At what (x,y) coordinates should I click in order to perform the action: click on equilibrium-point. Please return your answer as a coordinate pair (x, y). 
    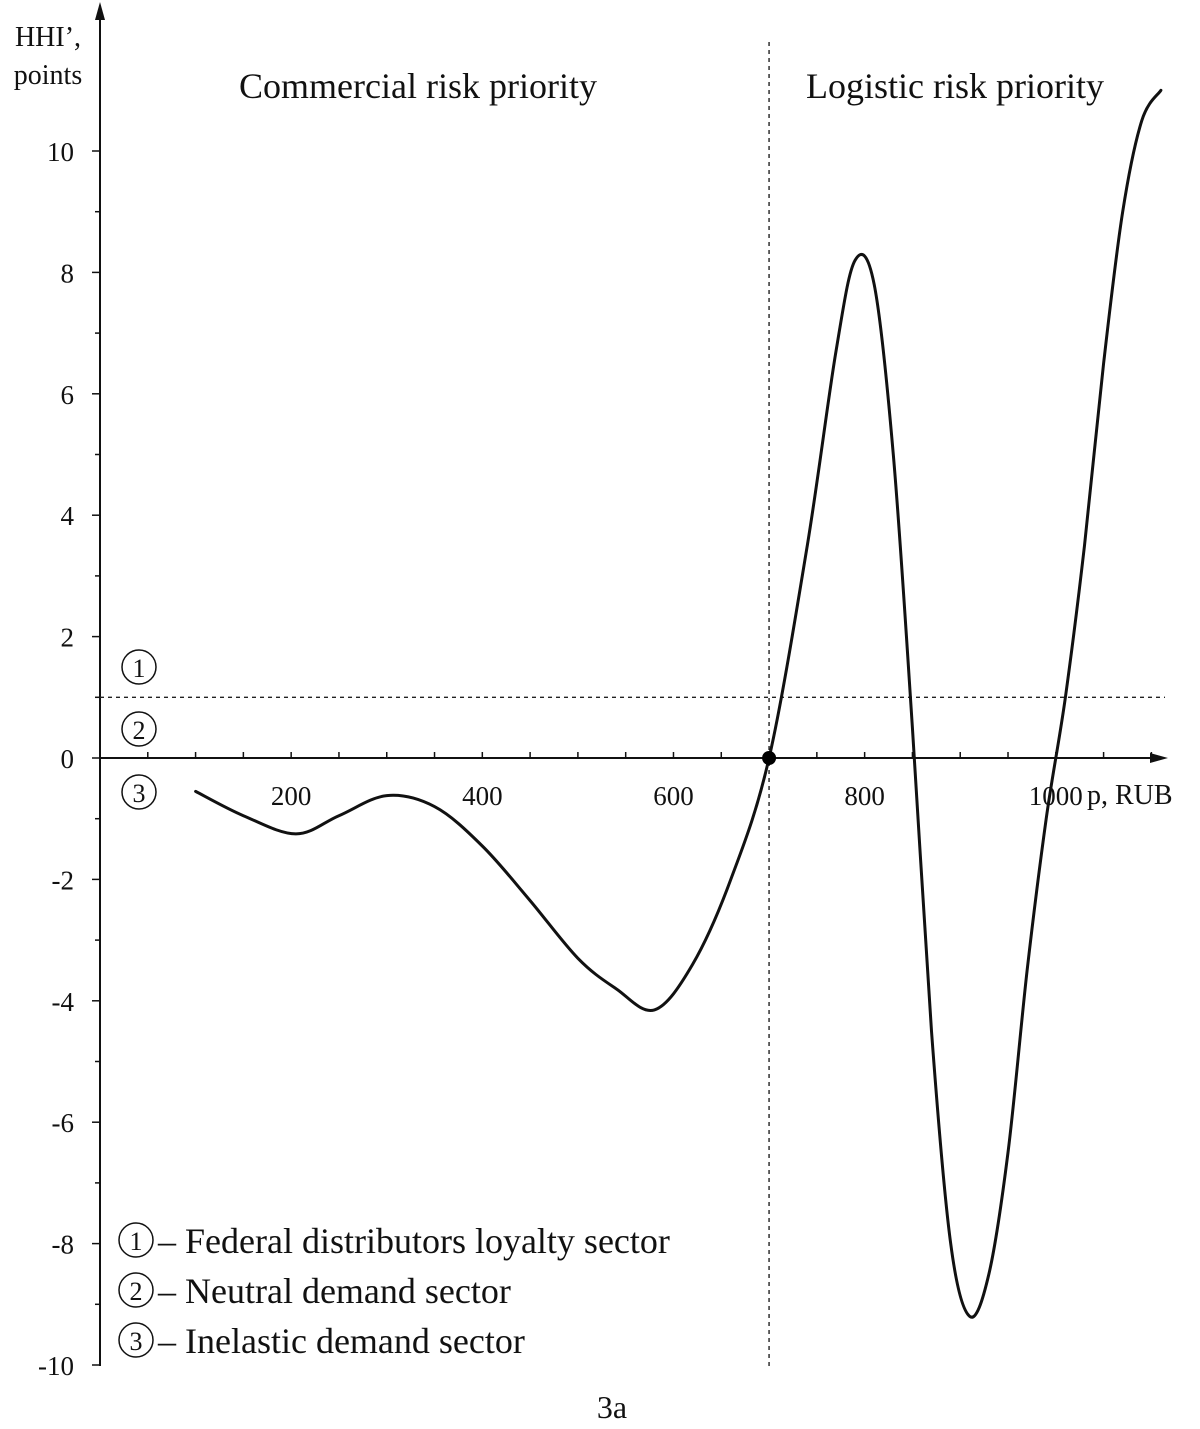
    Looking at the image, I should click on (769, 758).